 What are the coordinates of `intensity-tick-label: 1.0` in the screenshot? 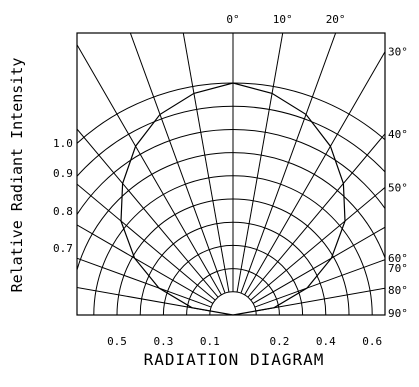 It's located at (63, 143).